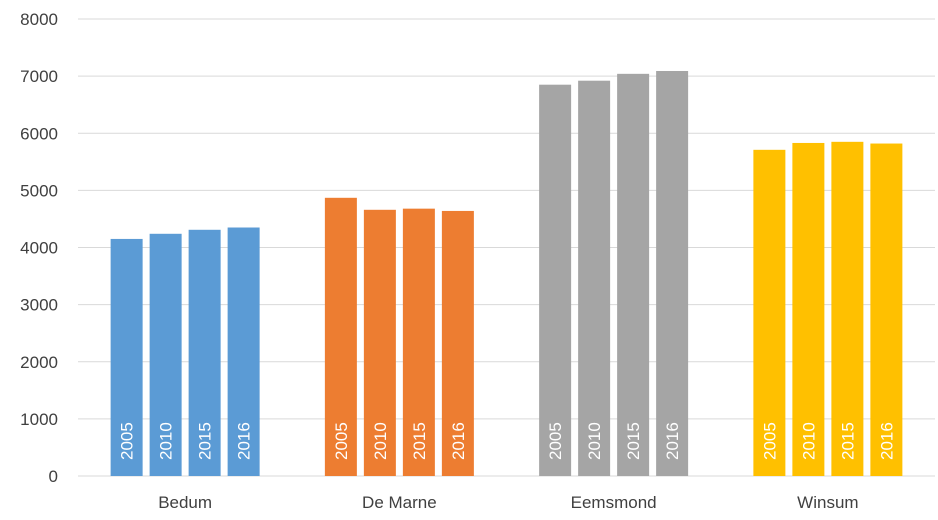 The width and height of the screenshot is (938, 520). Describe the element at coordinates (185, 502) in the screenshot. I see `x-category-label: Bedum` at that location.